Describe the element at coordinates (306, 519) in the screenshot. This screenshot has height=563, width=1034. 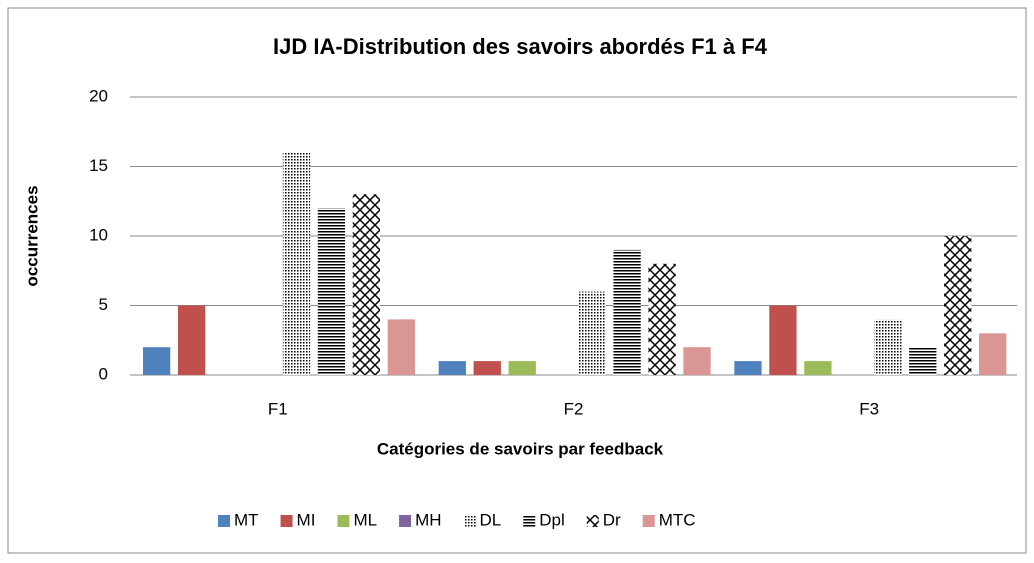
I see `legend-label: MI` at that location.